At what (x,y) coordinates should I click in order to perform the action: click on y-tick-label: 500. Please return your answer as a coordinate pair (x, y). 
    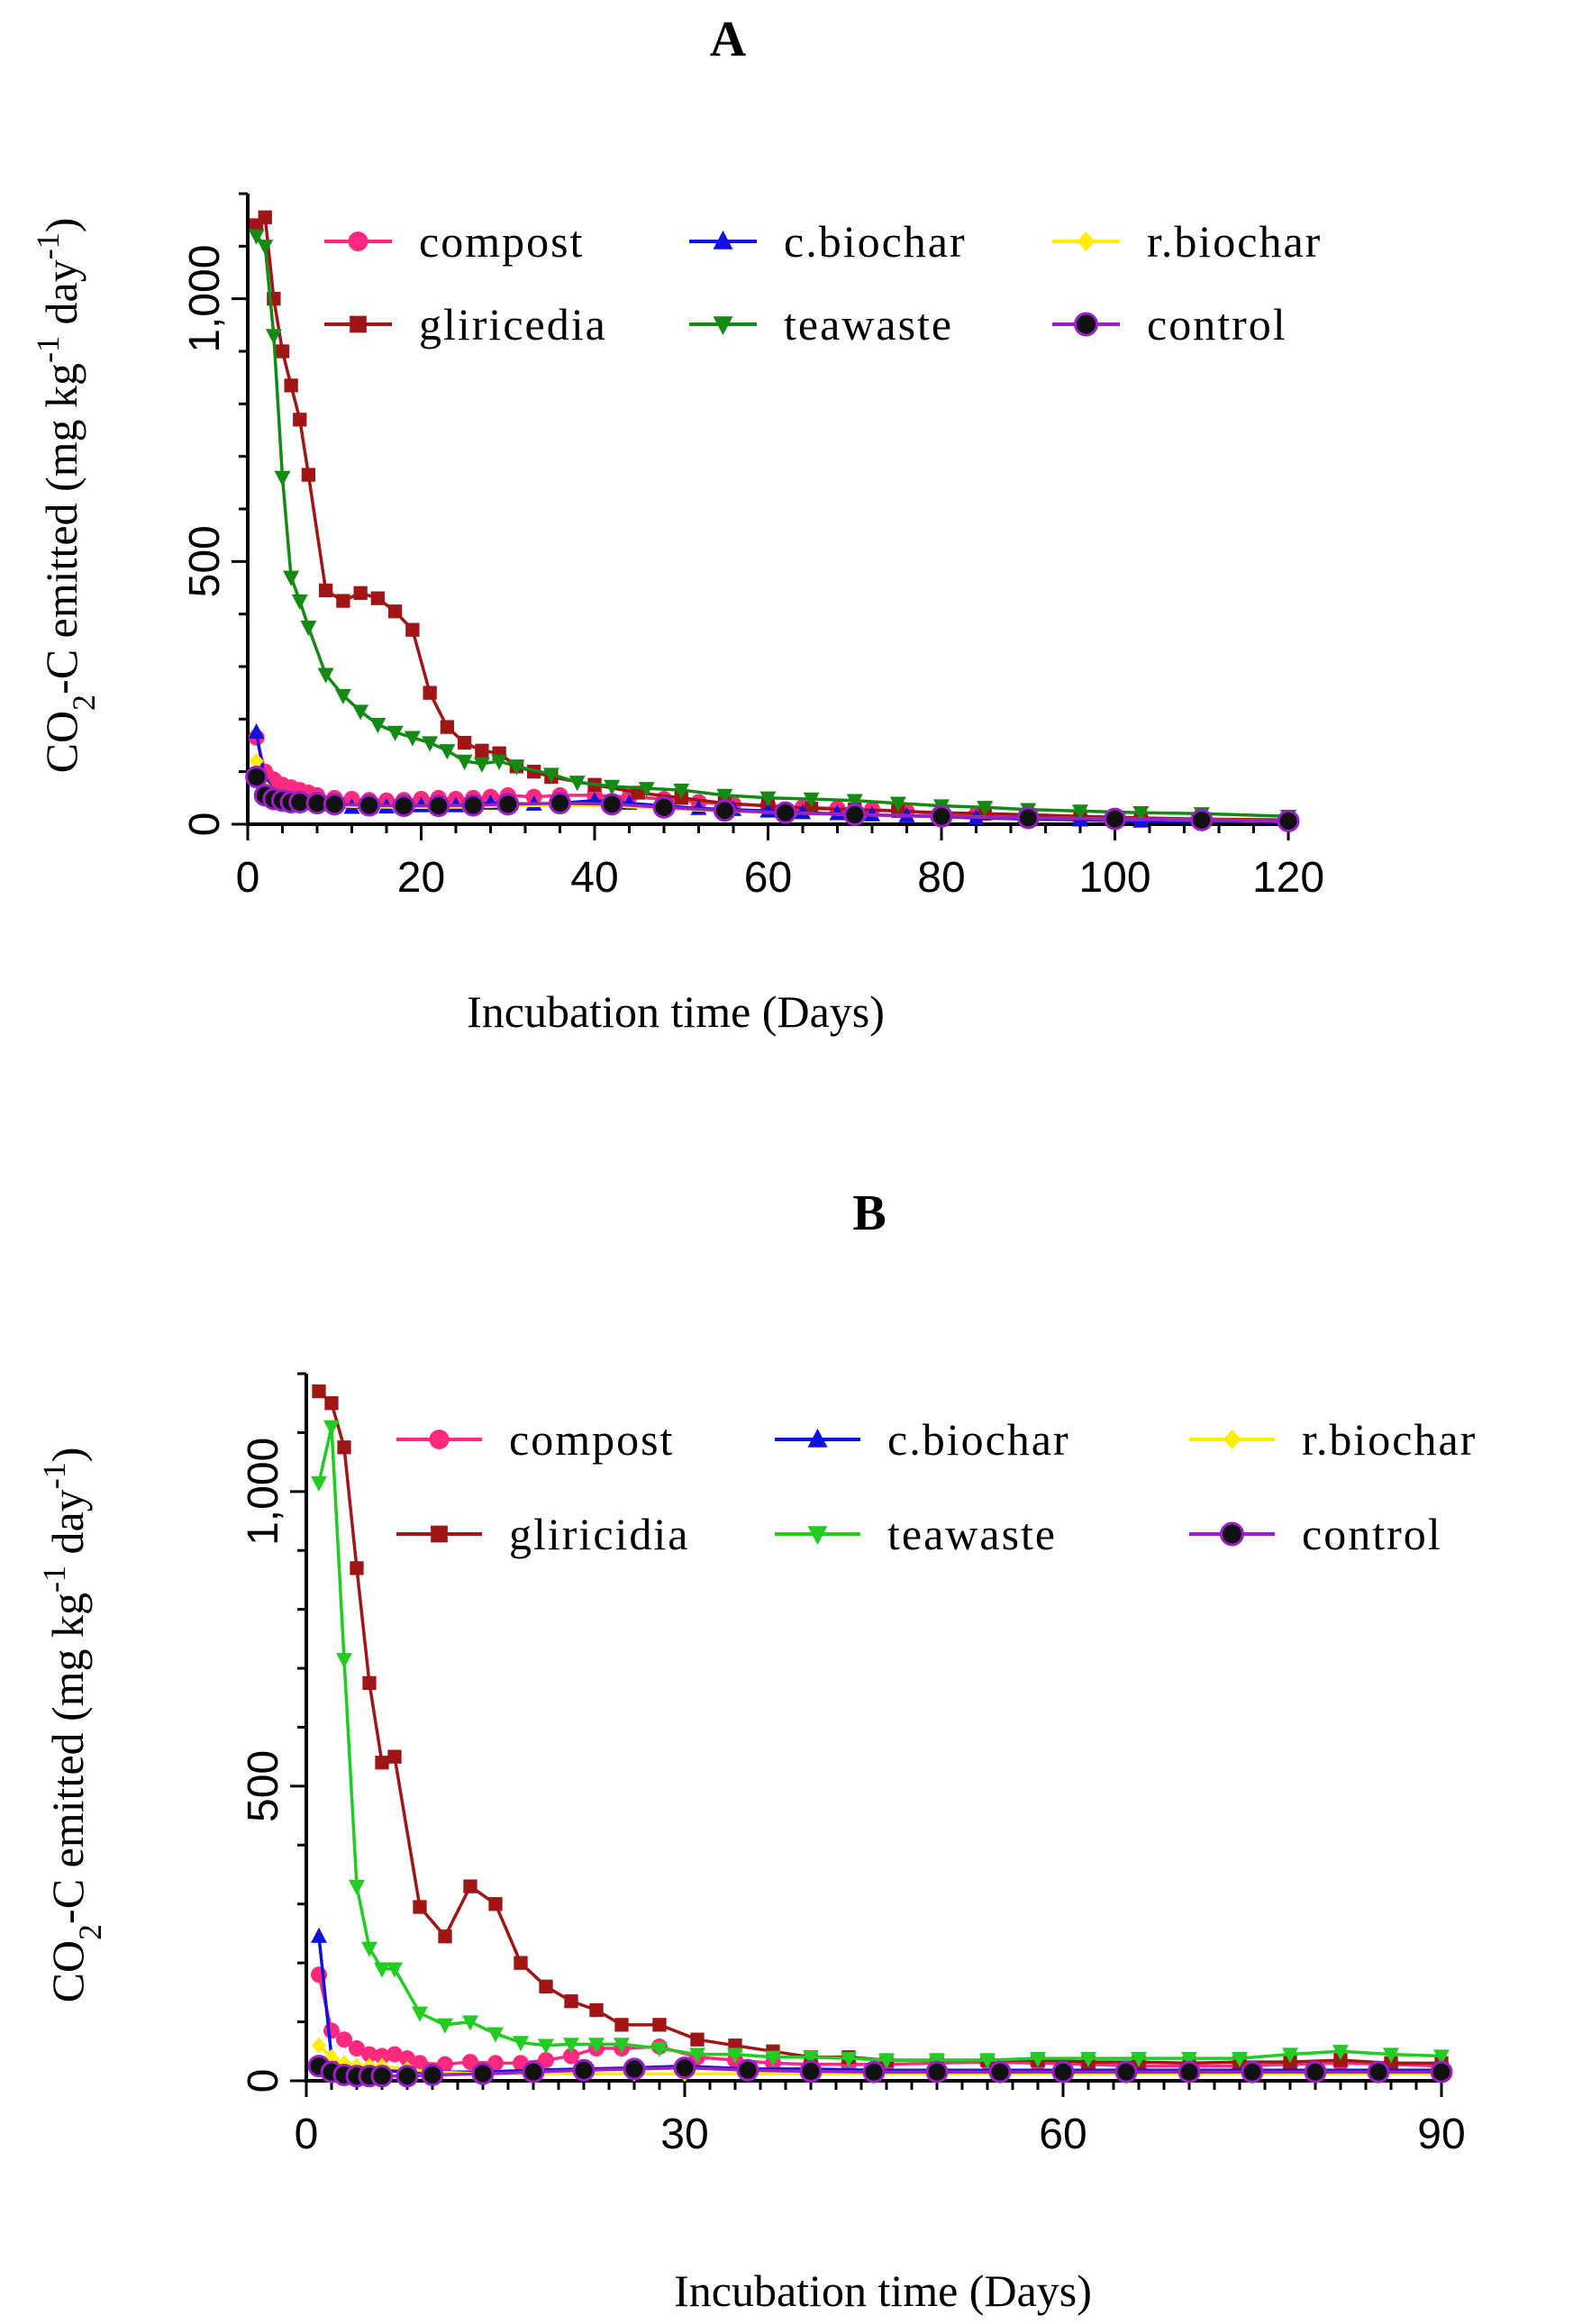
    Looking at the image, I should click on (263, 1786).